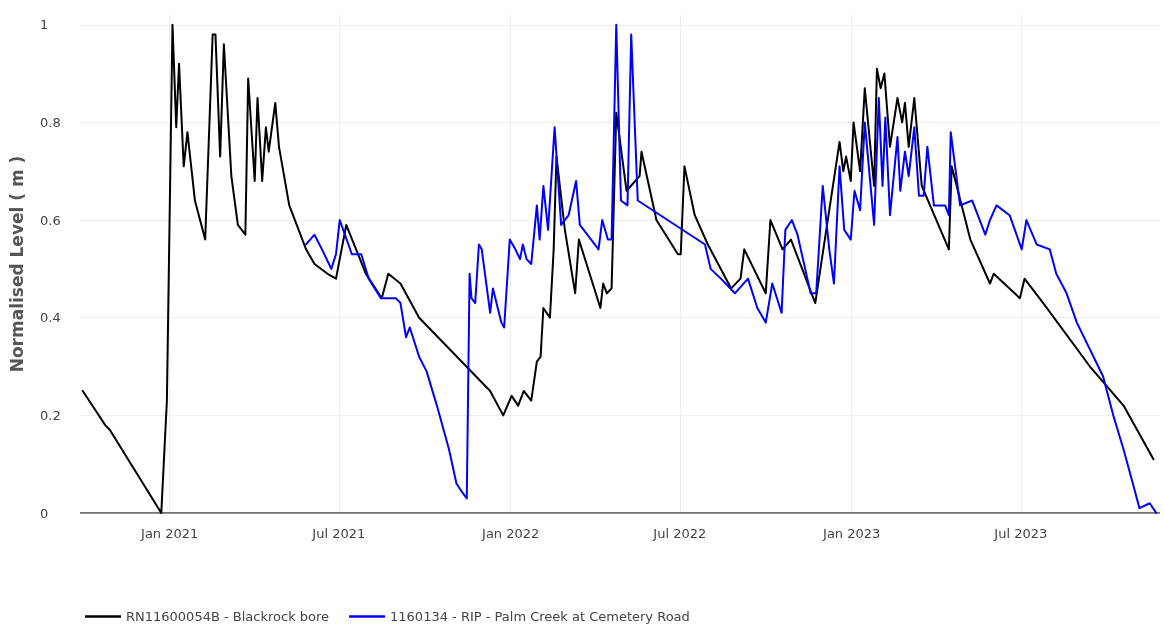 The width and height of the screenshot is (1164, 630). Describe the element at coordinates (228, 616) in the screenshot. I see `legend-label: RN11600054B - Blackrock bore` at that location.